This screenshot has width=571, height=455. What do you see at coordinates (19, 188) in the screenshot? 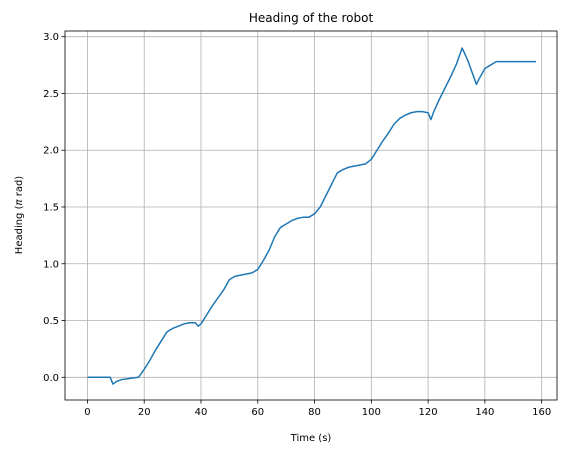
I see `y-axis-label-suffix: rad)` at bounding box center [19, 188].